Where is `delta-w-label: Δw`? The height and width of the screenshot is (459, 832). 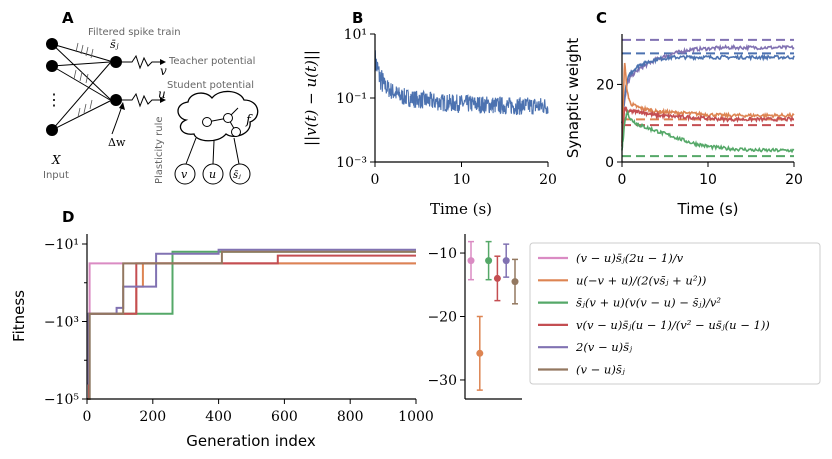 delta-w-label: Δw is located at coordinates (117, 142).